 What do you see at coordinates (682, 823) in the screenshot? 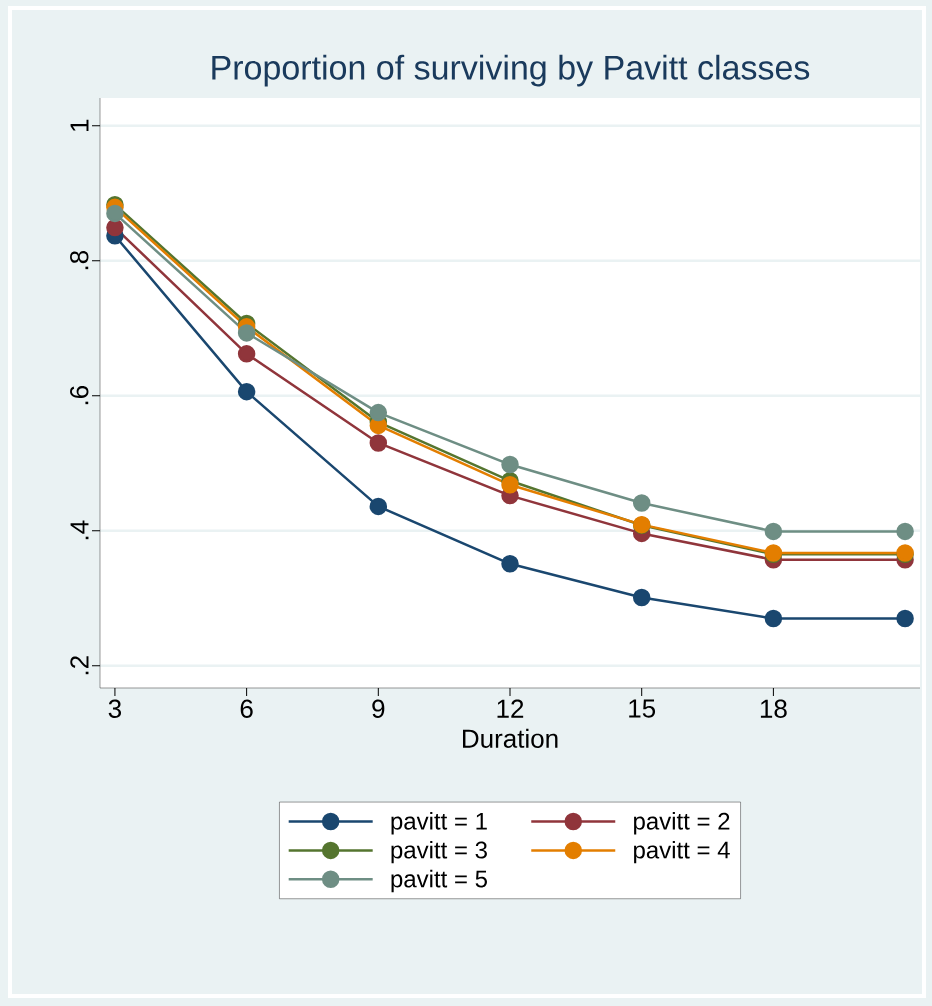
I see `legend-label: pavitt = 2` at bounding box center [682, 823].